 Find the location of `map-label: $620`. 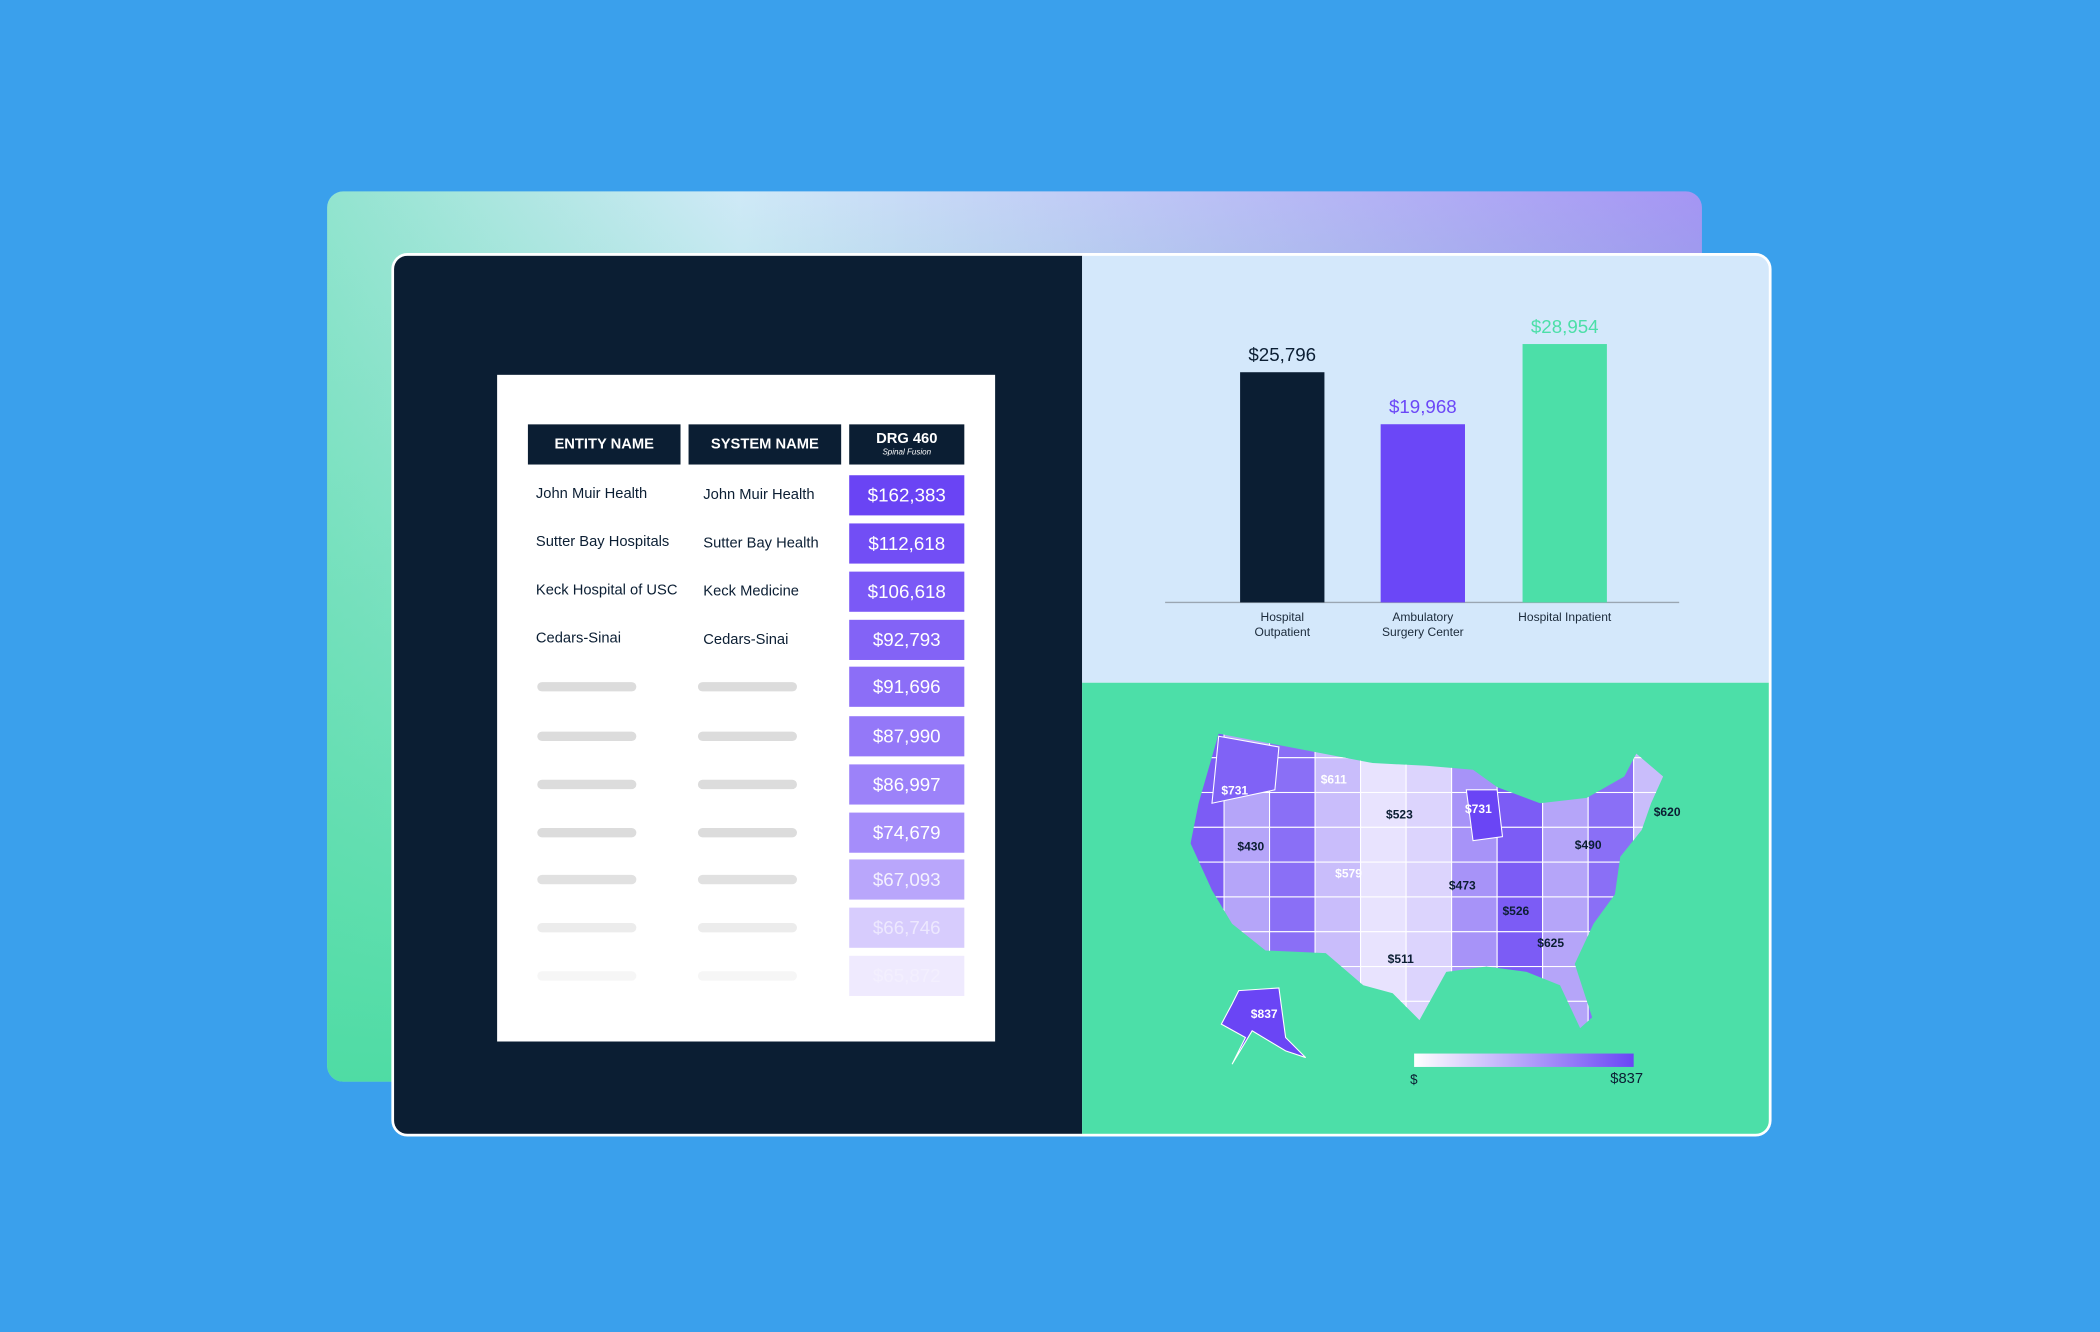

map-label: $620 is located at coordinates (1667, 812).